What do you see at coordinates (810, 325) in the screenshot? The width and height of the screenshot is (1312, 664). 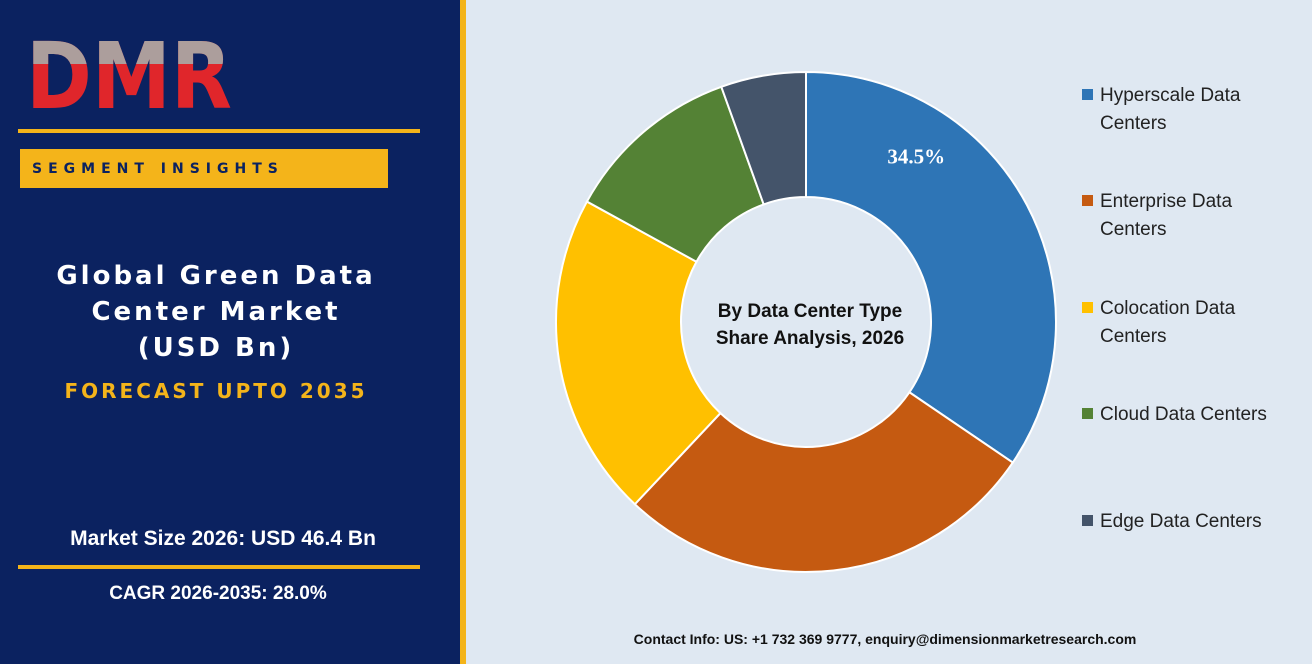 I see `chart-center-label: By Data Center Type Share Analysis, 2026` at bounding box center [810, 325].